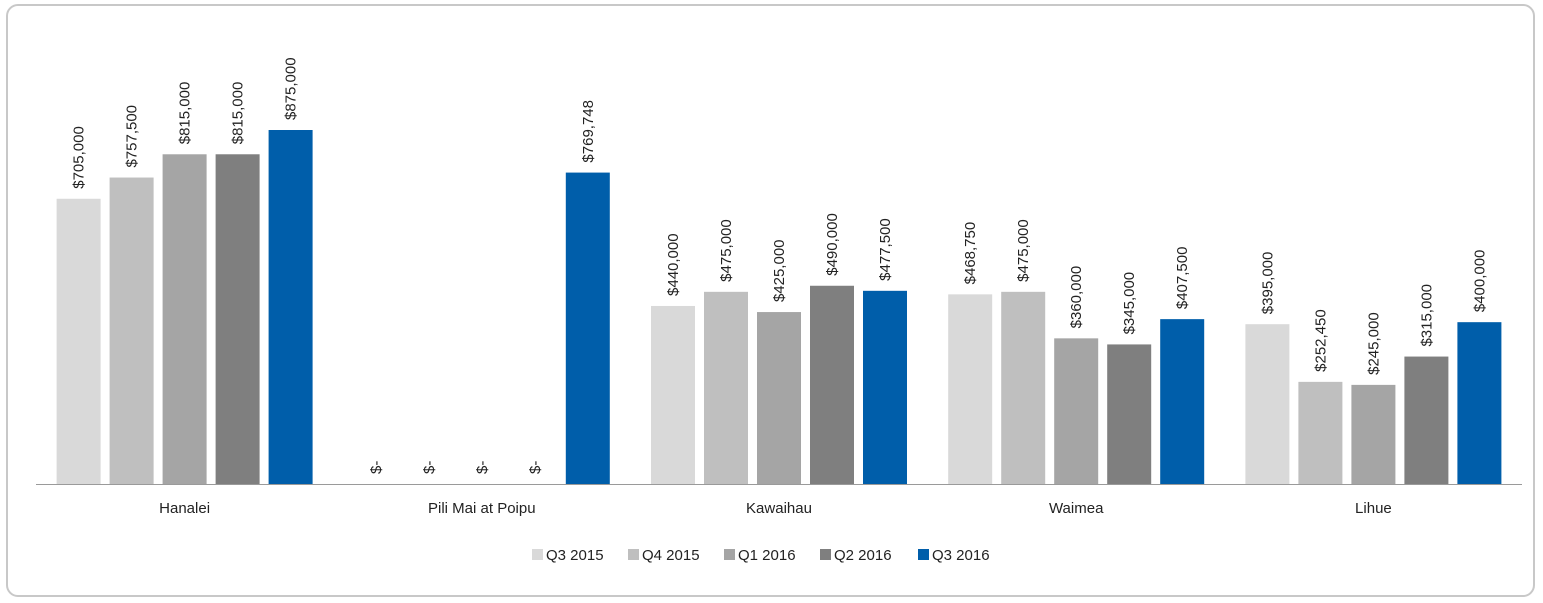  Describe the element at coordinates (482, 508) in the screenshot. I see `category-label: Pili Mai at Poipu` at that location.